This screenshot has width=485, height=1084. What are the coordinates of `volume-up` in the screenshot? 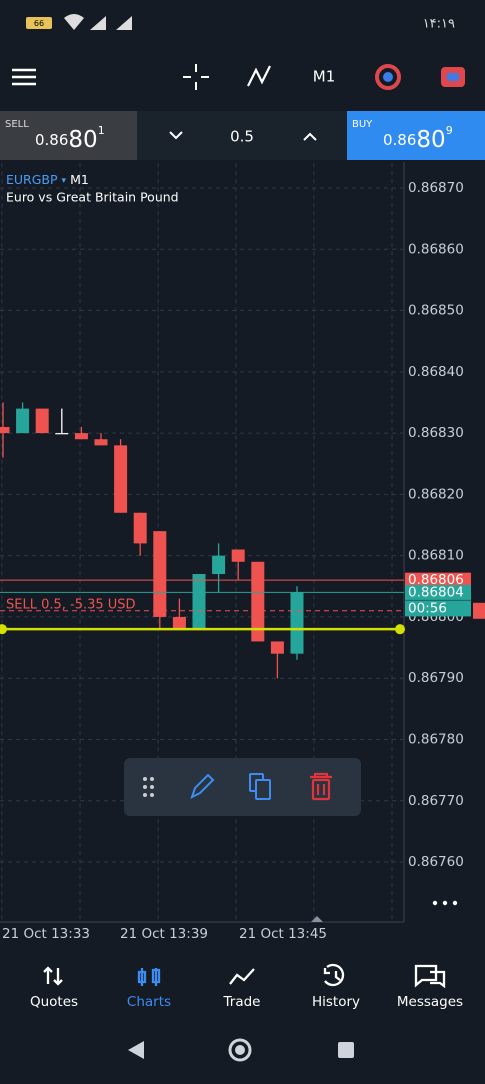 It's located at (310, 136).